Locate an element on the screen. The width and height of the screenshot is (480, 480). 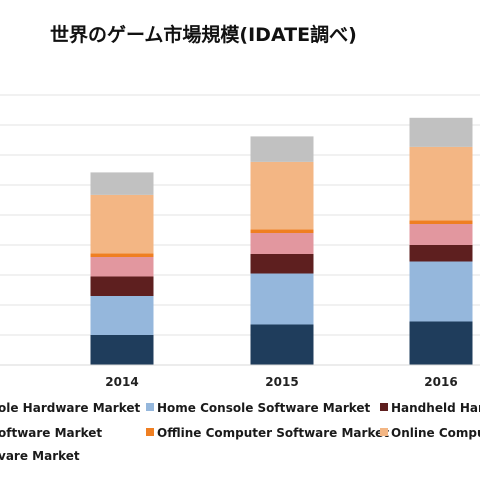
legend-label: ole Hardware Market is located at coordinates (70, 408).